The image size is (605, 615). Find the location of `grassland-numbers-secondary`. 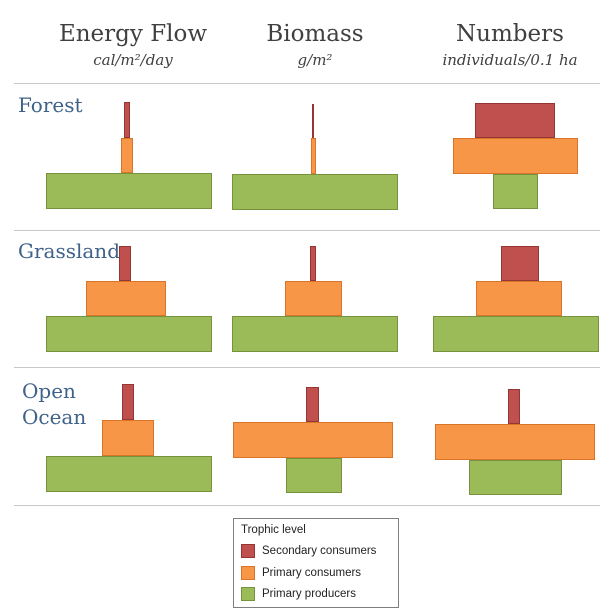

grassland-numbers-secondary is located at coordinates (520, 263).